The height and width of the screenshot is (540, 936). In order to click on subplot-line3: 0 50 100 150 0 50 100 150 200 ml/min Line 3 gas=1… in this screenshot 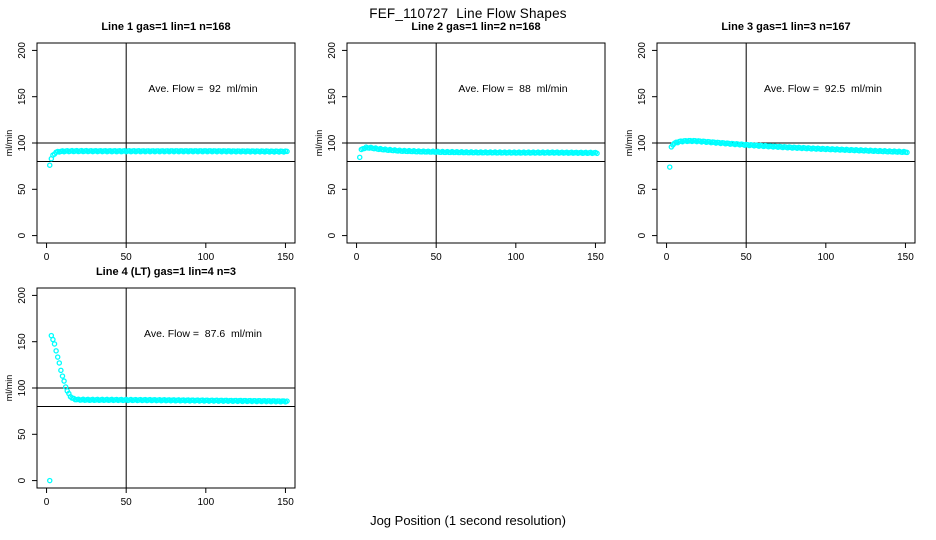, I will do `click(771, 143)`.